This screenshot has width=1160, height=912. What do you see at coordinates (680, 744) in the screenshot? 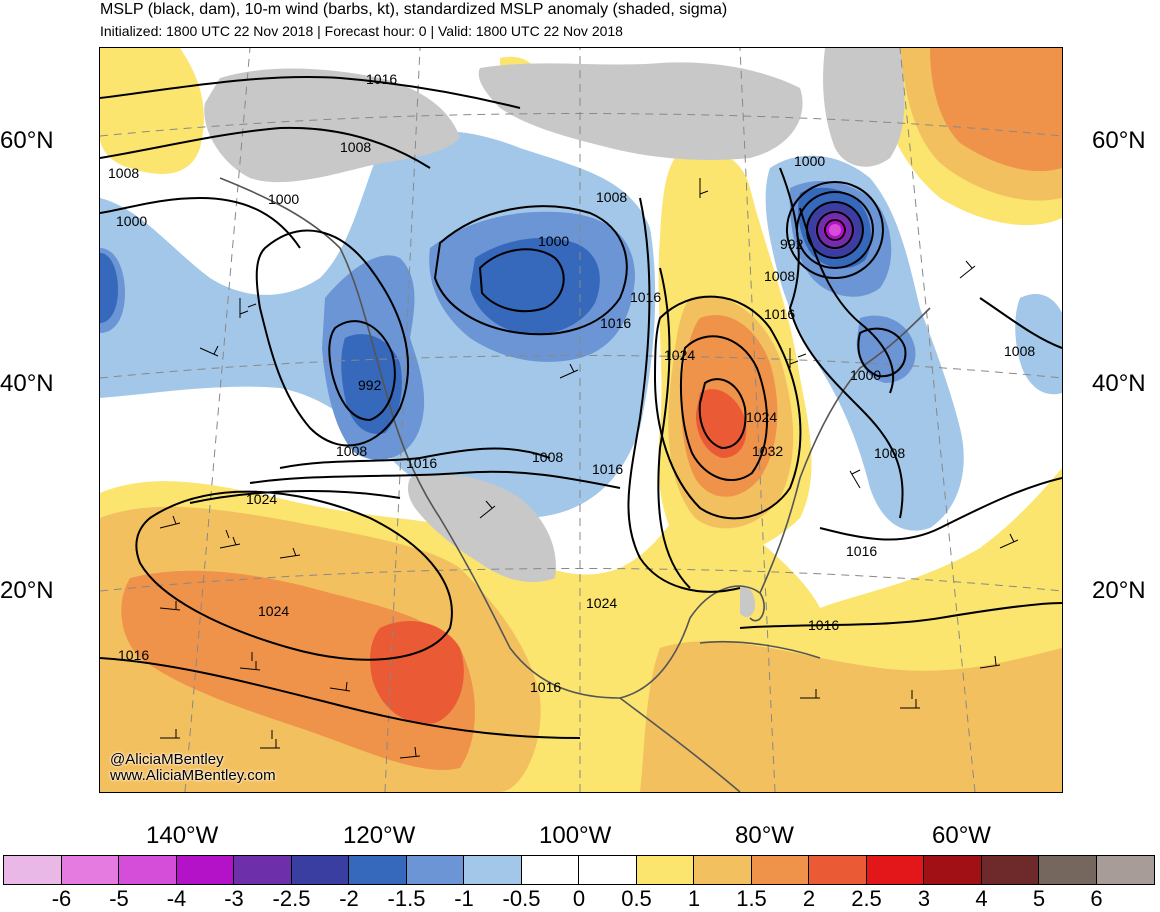
I see `coastline-central-america` at bounding box center [680, 744].